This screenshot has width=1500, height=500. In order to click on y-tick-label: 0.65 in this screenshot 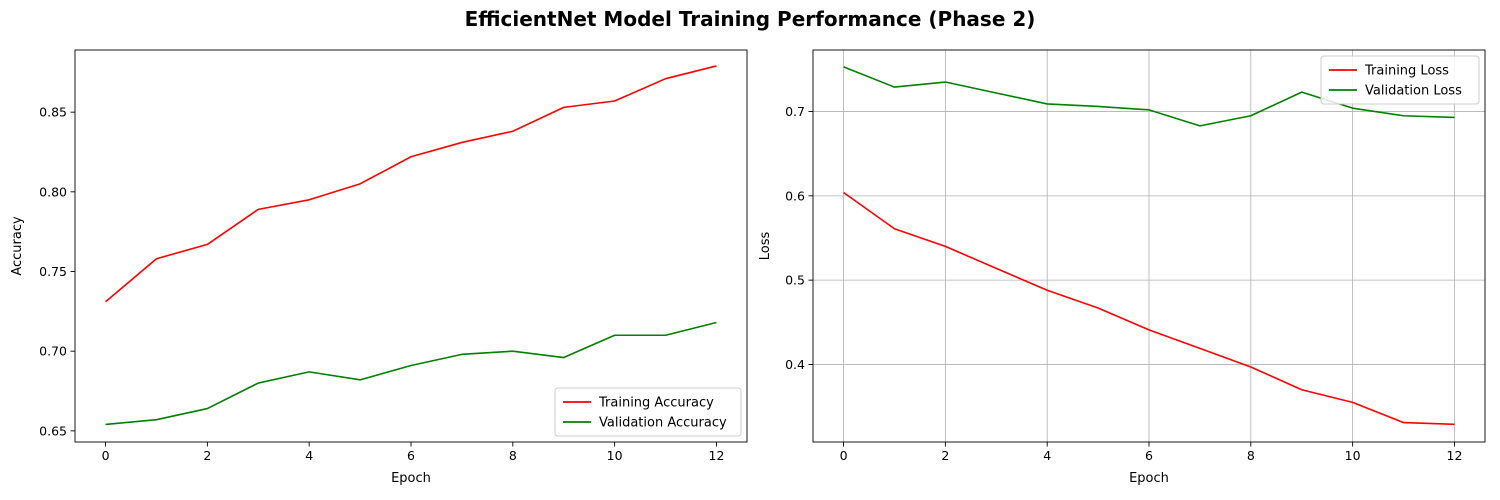, I will do `click(53, 430)`.